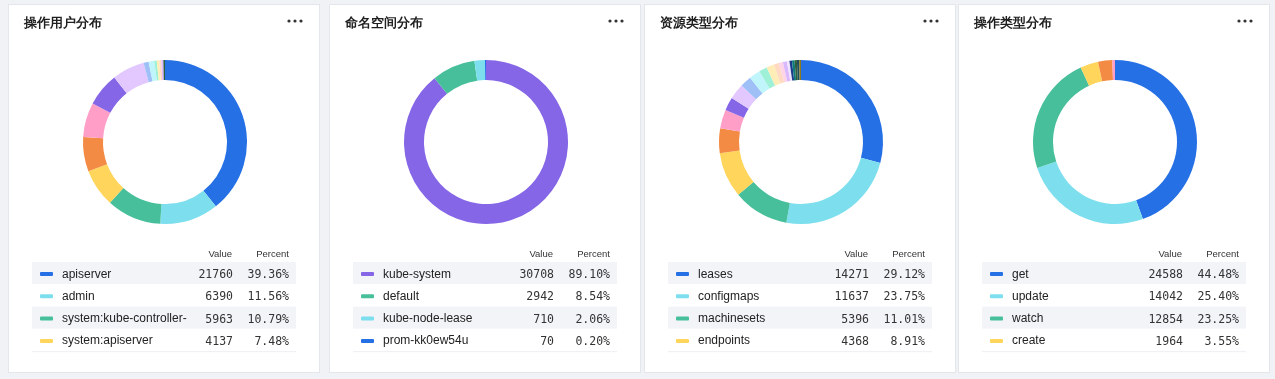  What do you see at coordinates (715, 273) in the screenshot?
I see `legend-label: leases` at bounding box center [715, 273].